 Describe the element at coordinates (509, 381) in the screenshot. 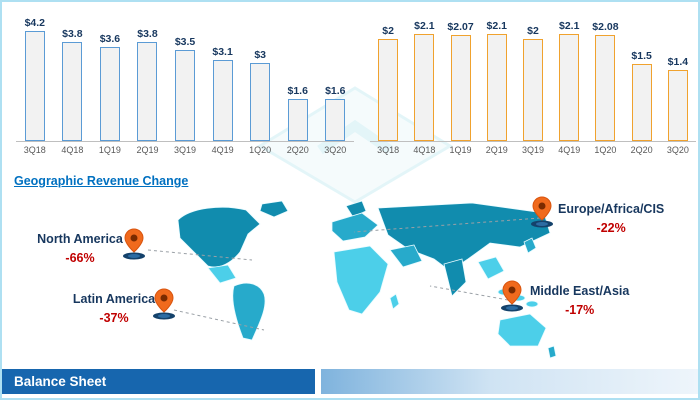

I see `footer-gradient` at that location.